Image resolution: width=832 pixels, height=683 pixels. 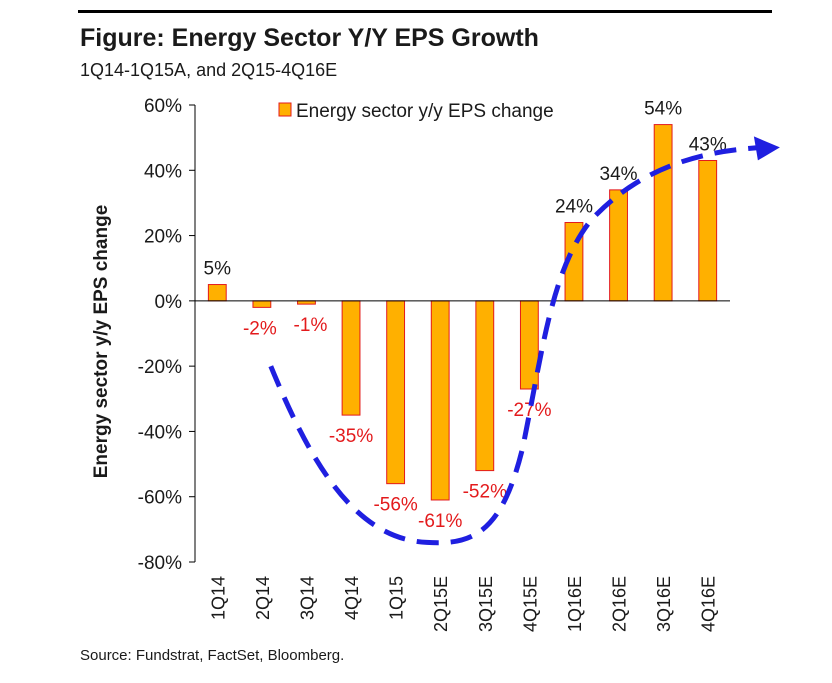 What do you see at coordinates (218, 269) in the screenshot?
I see `data-label-1Q14: 5%` at bounding box center [218, 269].